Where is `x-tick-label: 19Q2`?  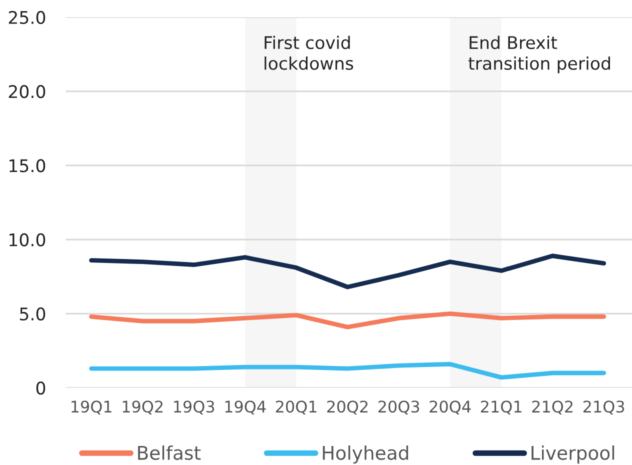 x-tick-label: 19Q2 is located at coordinates (142, 407).